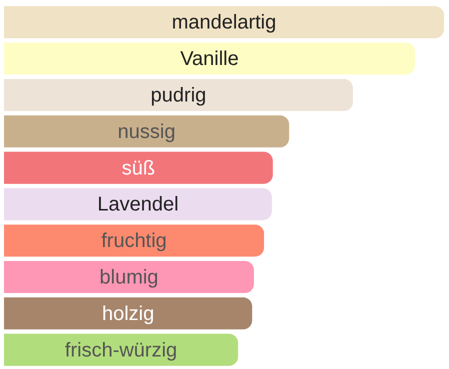 Image resolution: width=449 pixels, height=369 pixels. I want to click on y-tick-label: mandelartig, so click(224, 23).